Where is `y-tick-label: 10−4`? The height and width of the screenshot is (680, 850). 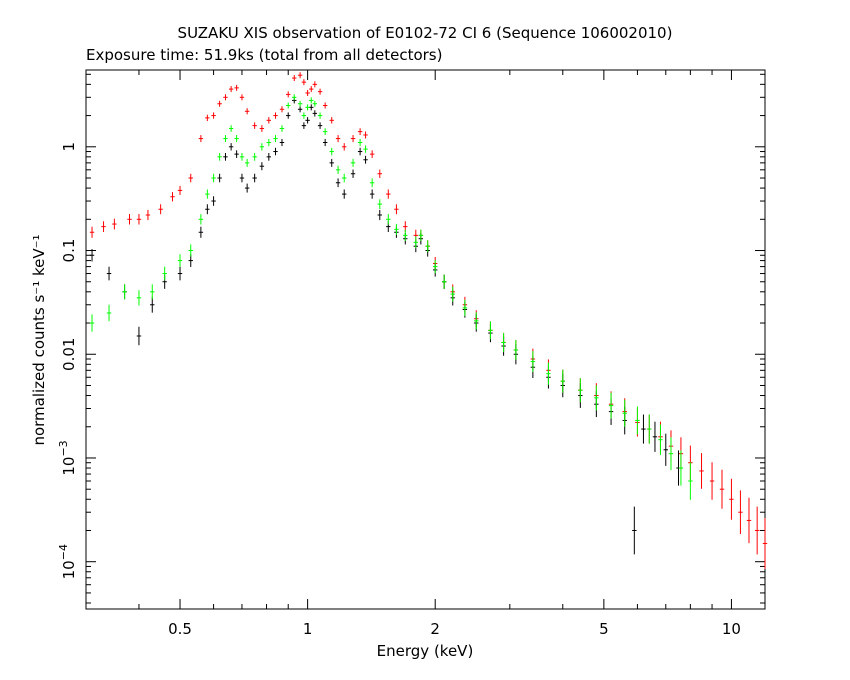 y-tick-label: 10−4 is located at coordinates (67, 561).